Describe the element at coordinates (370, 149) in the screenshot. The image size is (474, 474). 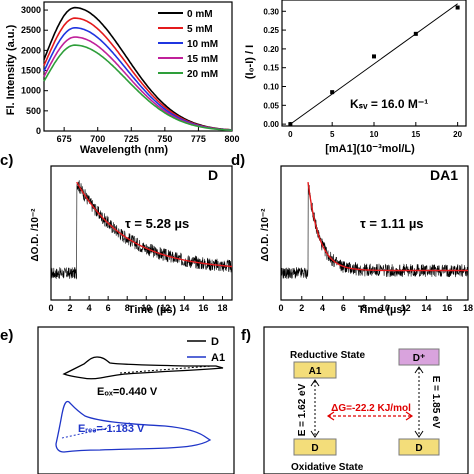
I see `panel-b-xlabel: [mA1](10⁻³mol/L)` at that location.